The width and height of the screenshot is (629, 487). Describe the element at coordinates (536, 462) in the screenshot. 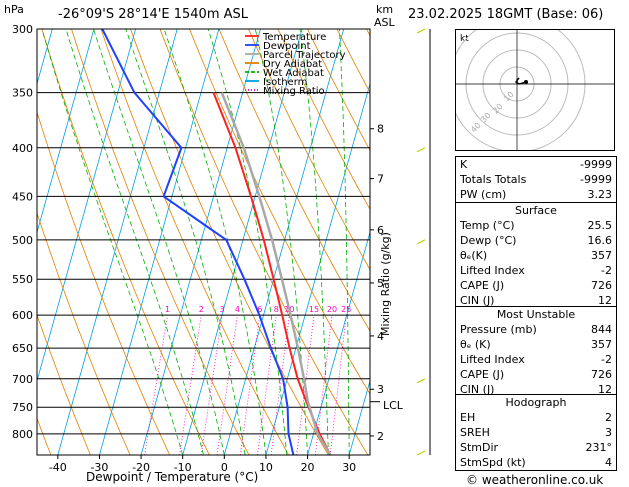

I see `hodo-row-stmspd: StmSpd (kt)4` at that location.